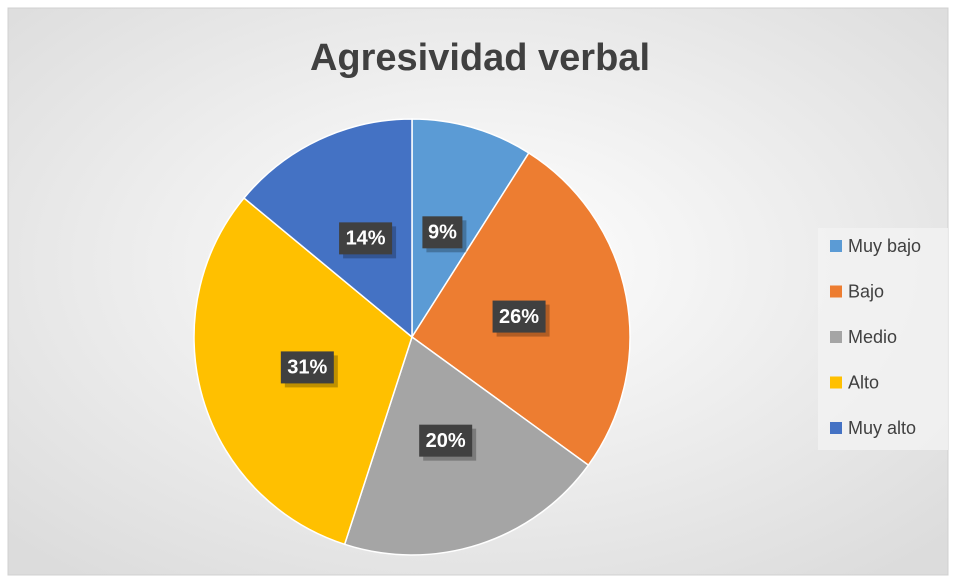  Describe the element at coordinates (882, 428) in the screenshot. I see `legend-label: Muy alto` at that location.